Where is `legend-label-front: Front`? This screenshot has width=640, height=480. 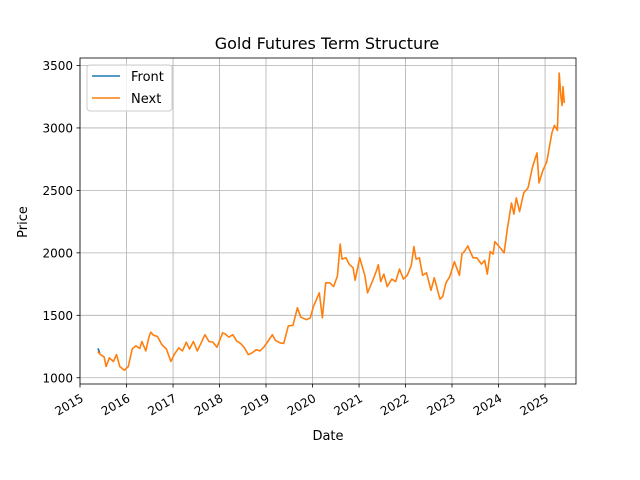 legend-label-front: Front is located at coordinates (147, 77).